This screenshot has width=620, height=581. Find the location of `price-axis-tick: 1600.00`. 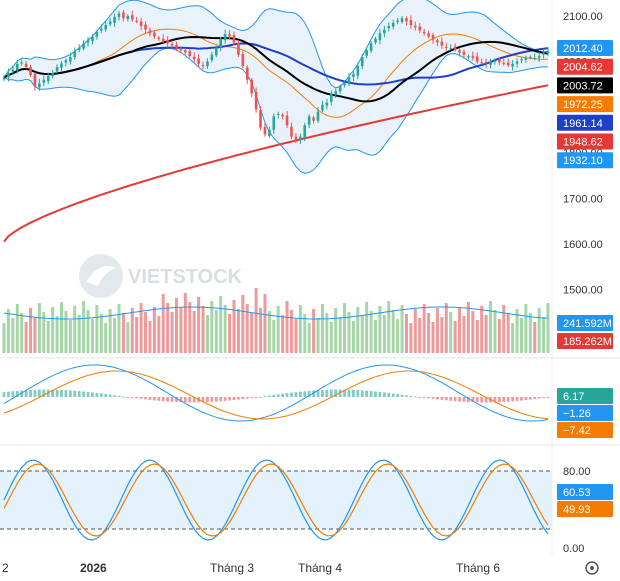

price-axis-tick: 1600.00 is located at coordinates (583, 245).